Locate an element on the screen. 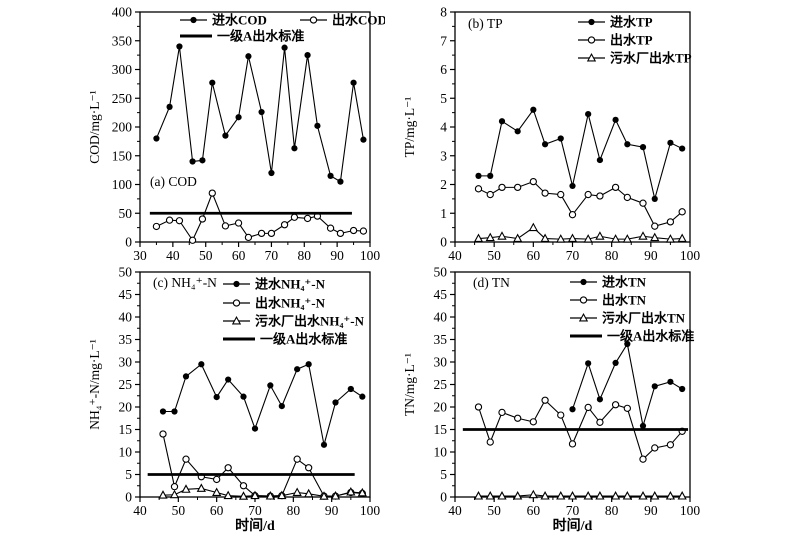 The image size is (800, 536). svg-text: (d) TN is located at coordinates (491, 282).